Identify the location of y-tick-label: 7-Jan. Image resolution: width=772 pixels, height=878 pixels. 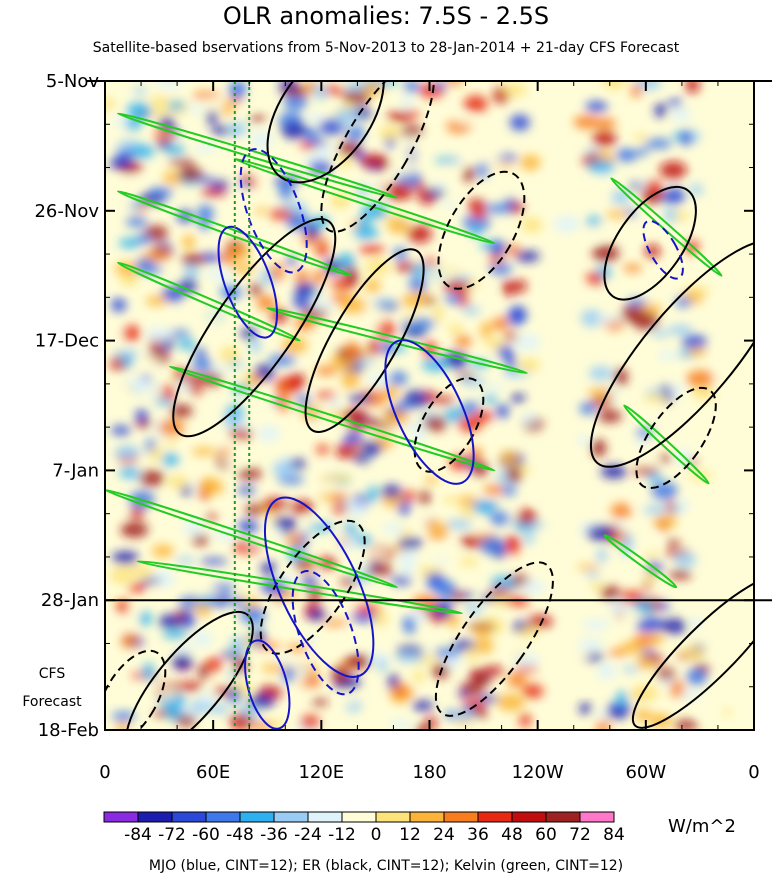
(75, 470).